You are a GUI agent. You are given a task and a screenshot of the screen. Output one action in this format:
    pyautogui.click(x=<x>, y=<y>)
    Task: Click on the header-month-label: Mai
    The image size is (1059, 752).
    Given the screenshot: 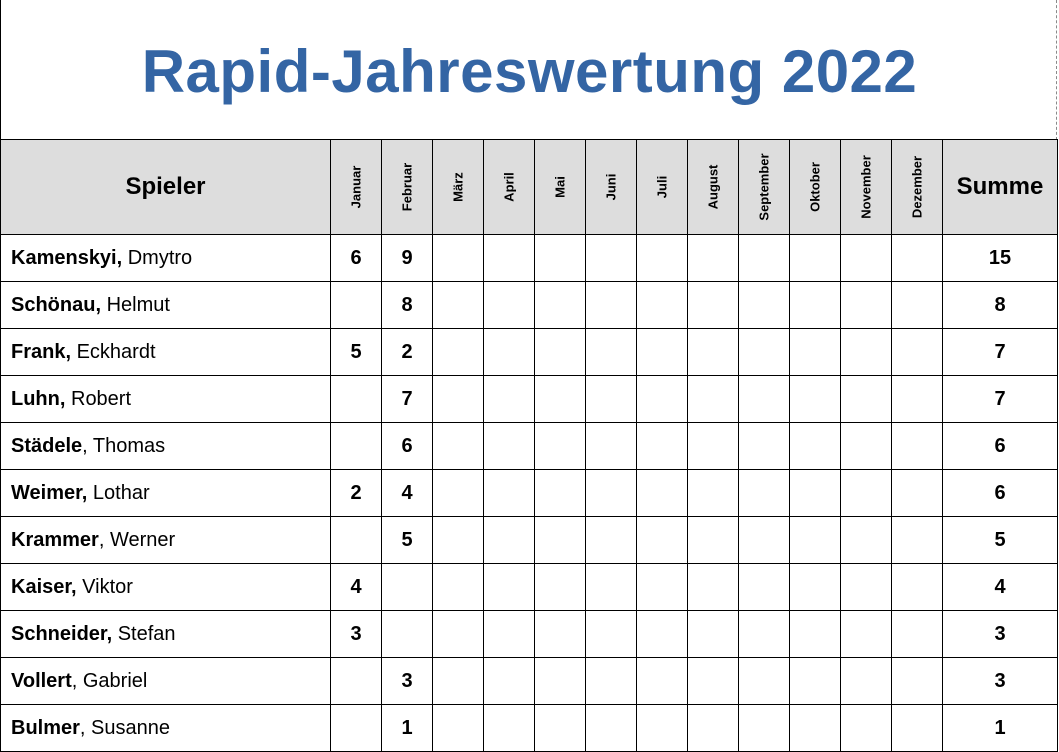 What is the action you would take?
    pyautogui.click(x=560, y=187)
    